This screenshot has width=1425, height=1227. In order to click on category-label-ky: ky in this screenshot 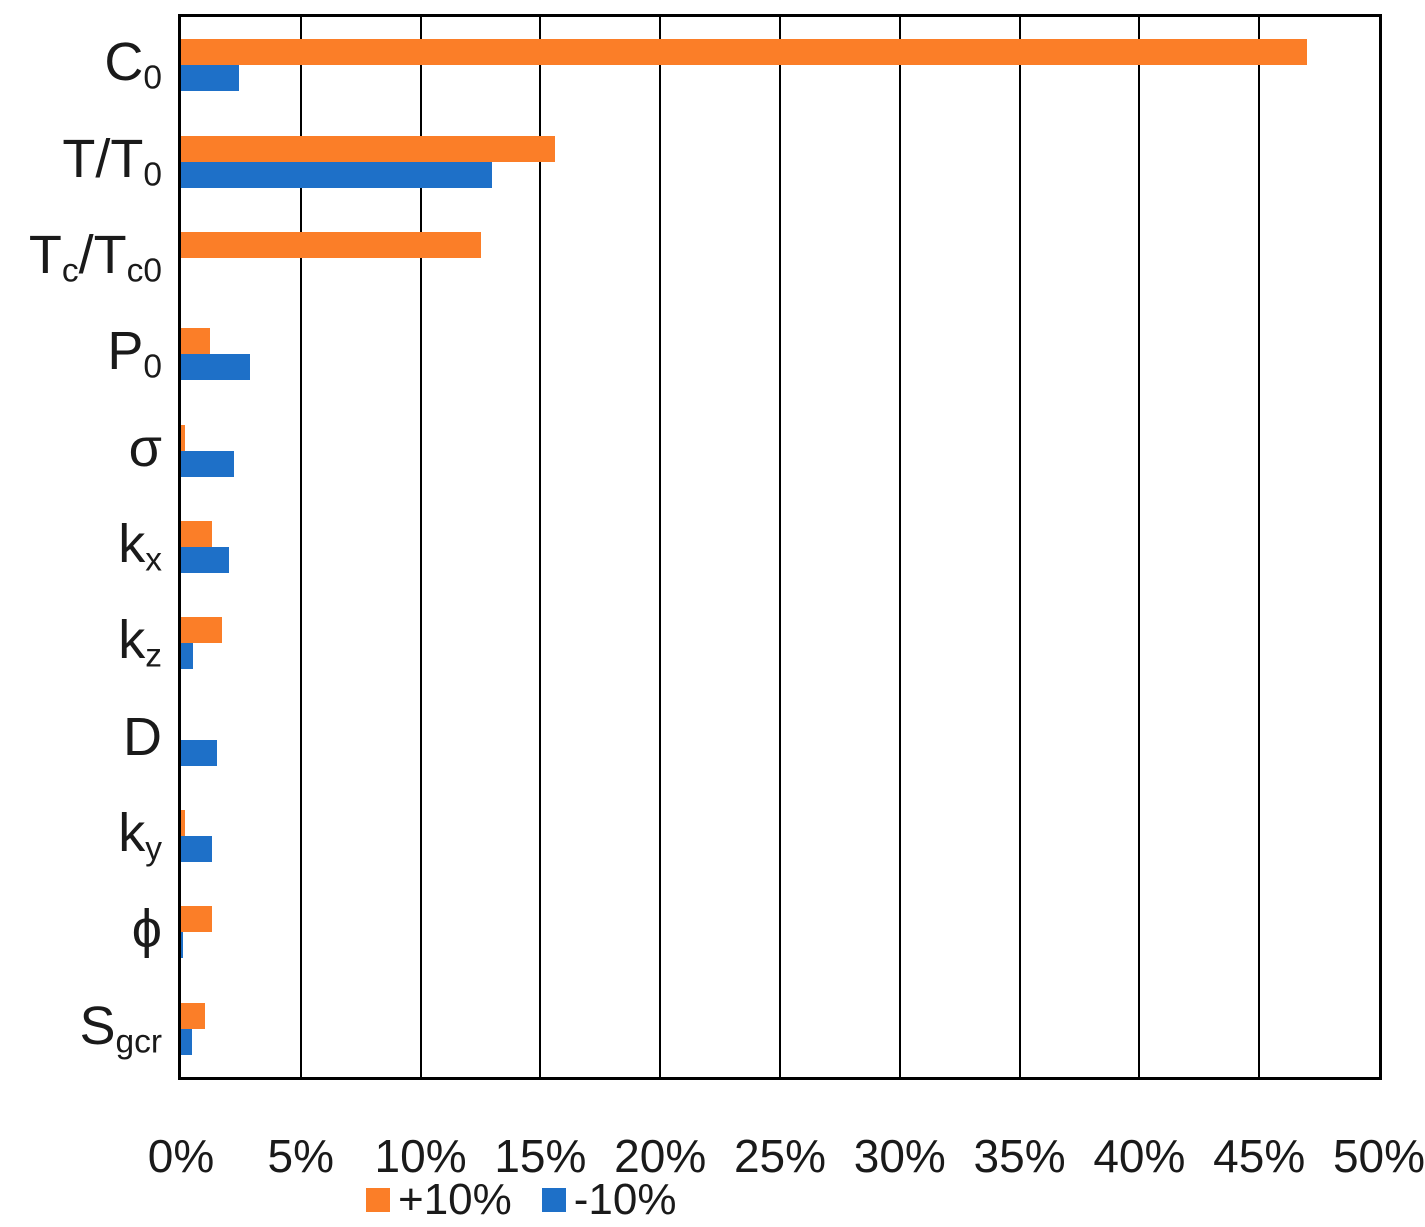, I will do `click(140, 835)`.